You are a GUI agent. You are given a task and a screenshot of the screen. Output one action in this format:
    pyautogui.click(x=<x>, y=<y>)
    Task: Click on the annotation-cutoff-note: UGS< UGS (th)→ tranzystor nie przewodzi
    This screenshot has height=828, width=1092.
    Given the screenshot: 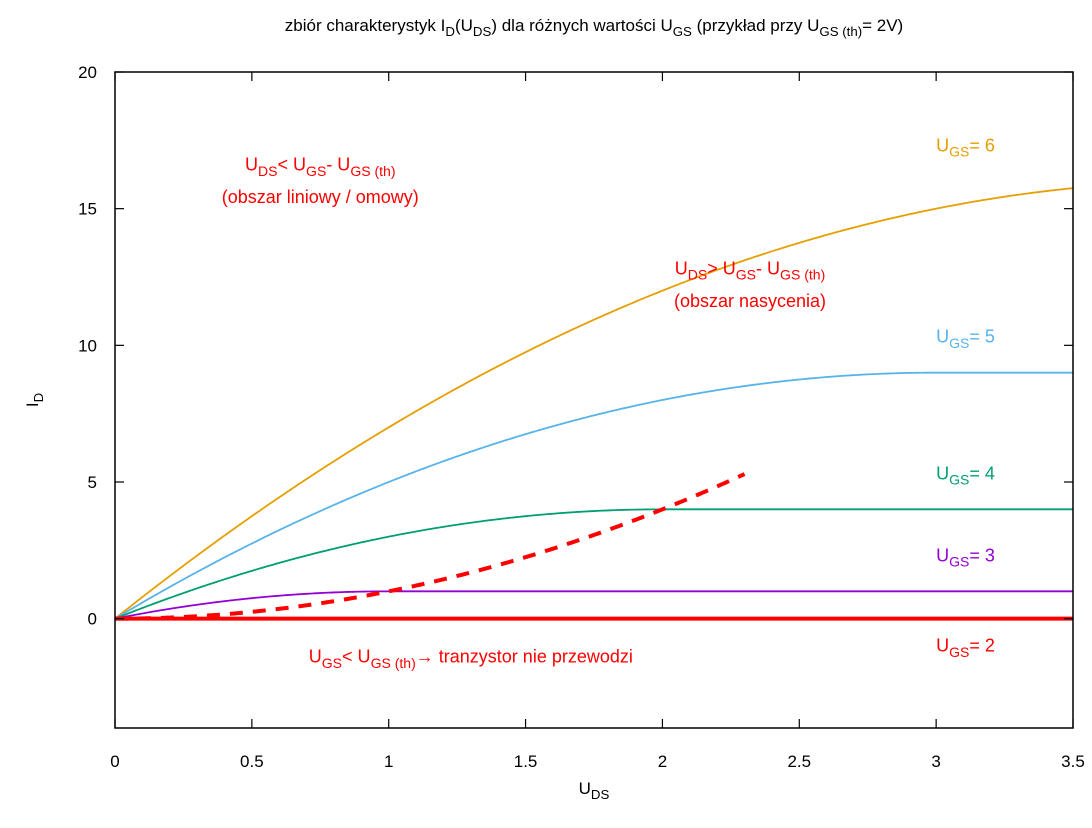 What is the action you would take?
    pyautogui.click(x=471, y=658)
    